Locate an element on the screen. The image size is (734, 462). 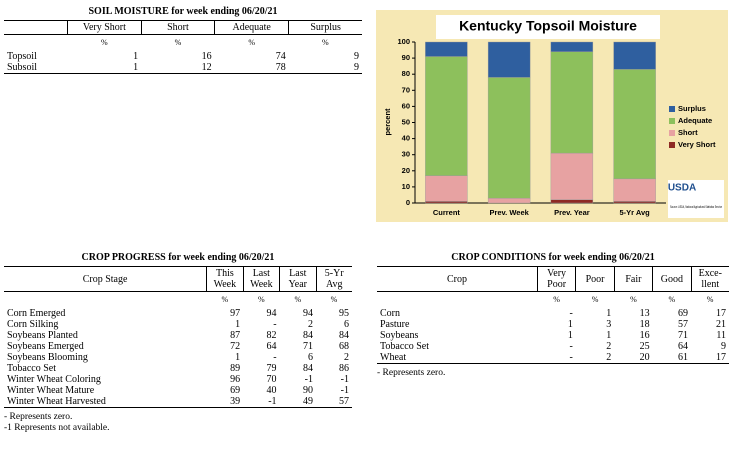
y-tick-label: 10 is located at coordinates (406, 186).